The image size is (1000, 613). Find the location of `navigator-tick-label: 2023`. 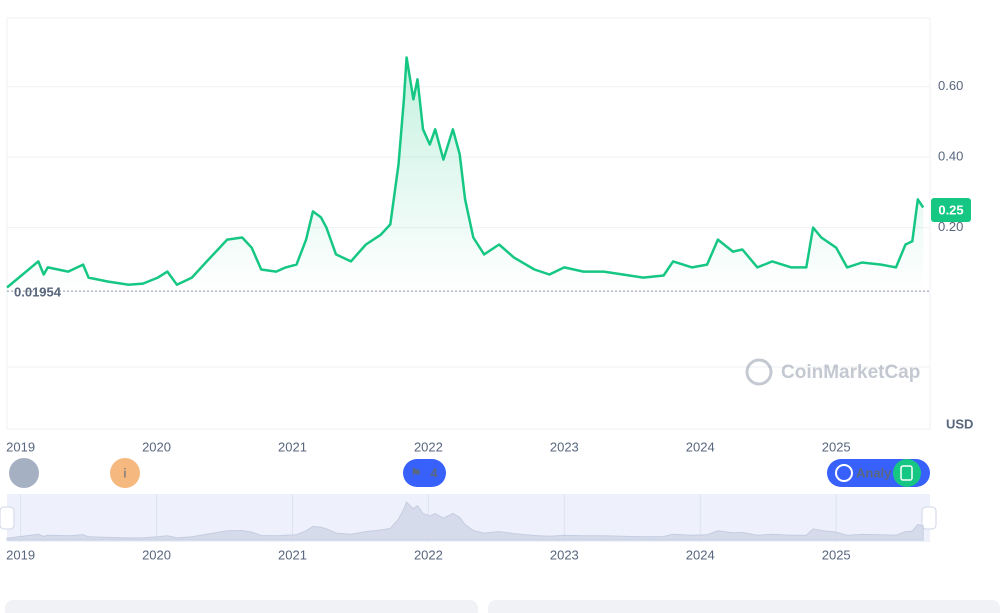

navigator-tick-label: 2023 is located at coordinates (564, 554).